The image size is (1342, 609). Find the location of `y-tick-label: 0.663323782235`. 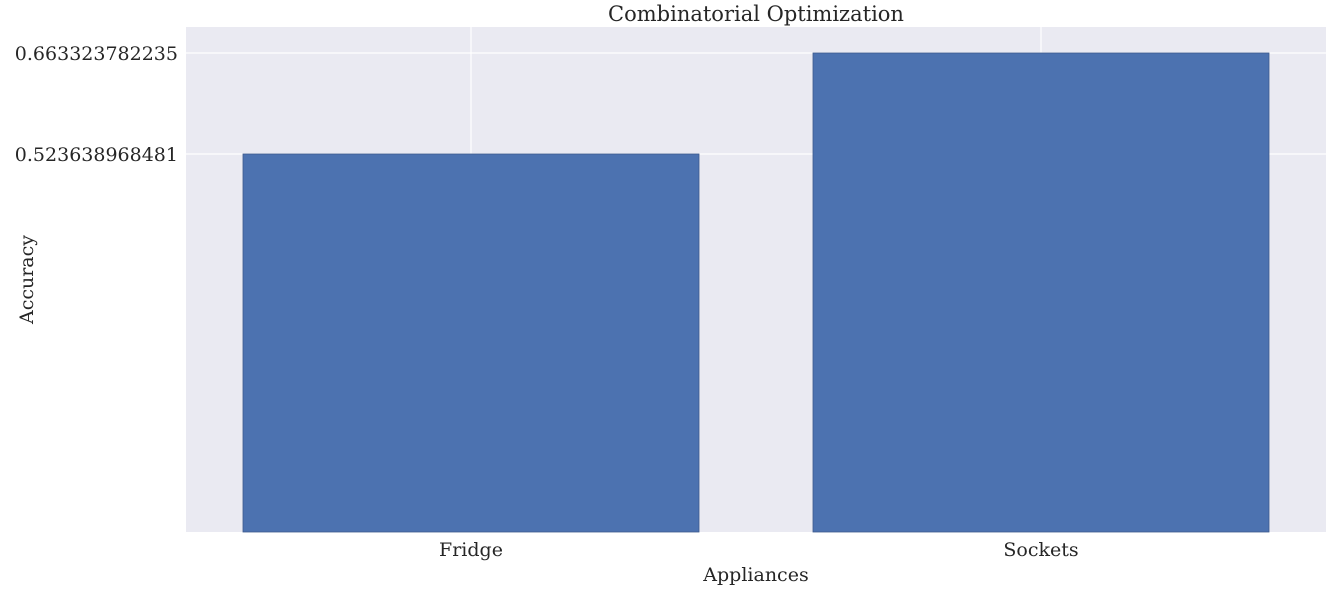

y-tick-label: 0.663323782235 is located at coordinates (96, 54).